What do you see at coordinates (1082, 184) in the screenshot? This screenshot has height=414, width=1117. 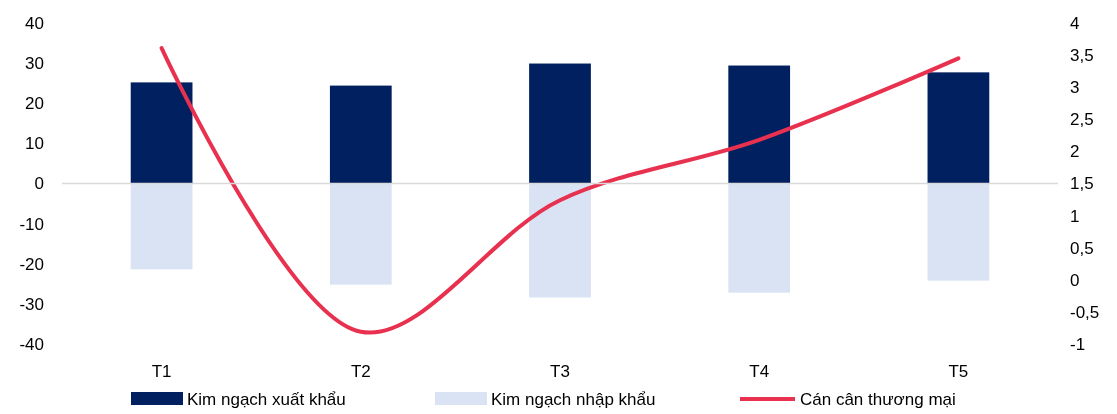 I see `y2-tick-label: 1,5` at bounding box center [1082, 184].